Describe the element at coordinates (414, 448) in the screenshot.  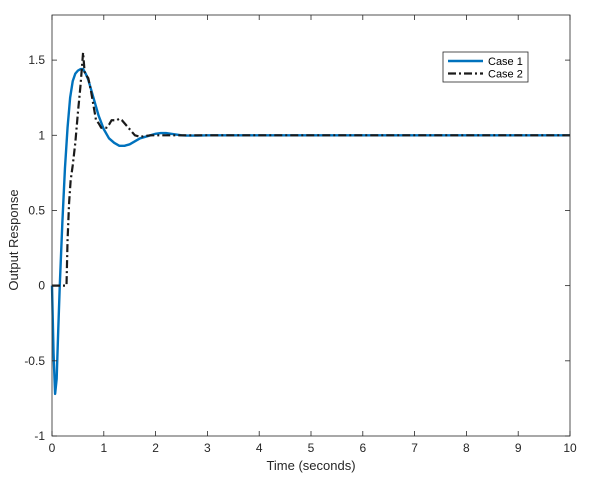
I see `x-tick-label: 7` at that location.